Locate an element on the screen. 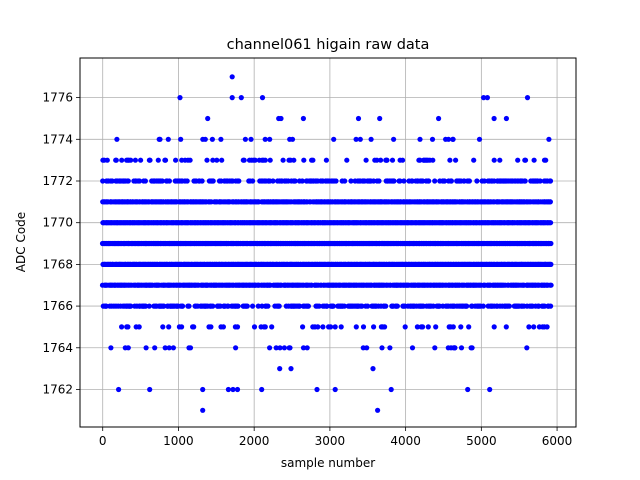  x-axis-ticks: 0 1000 2000 3000 4000 5000 6000 is located at coordinates (335, 437).